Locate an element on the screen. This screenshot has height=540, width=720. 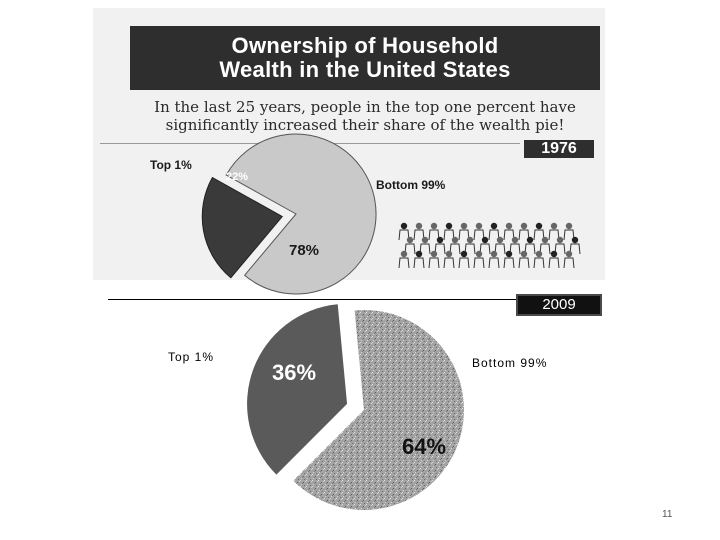
pie-2009 is located at coordinates (355, 407).